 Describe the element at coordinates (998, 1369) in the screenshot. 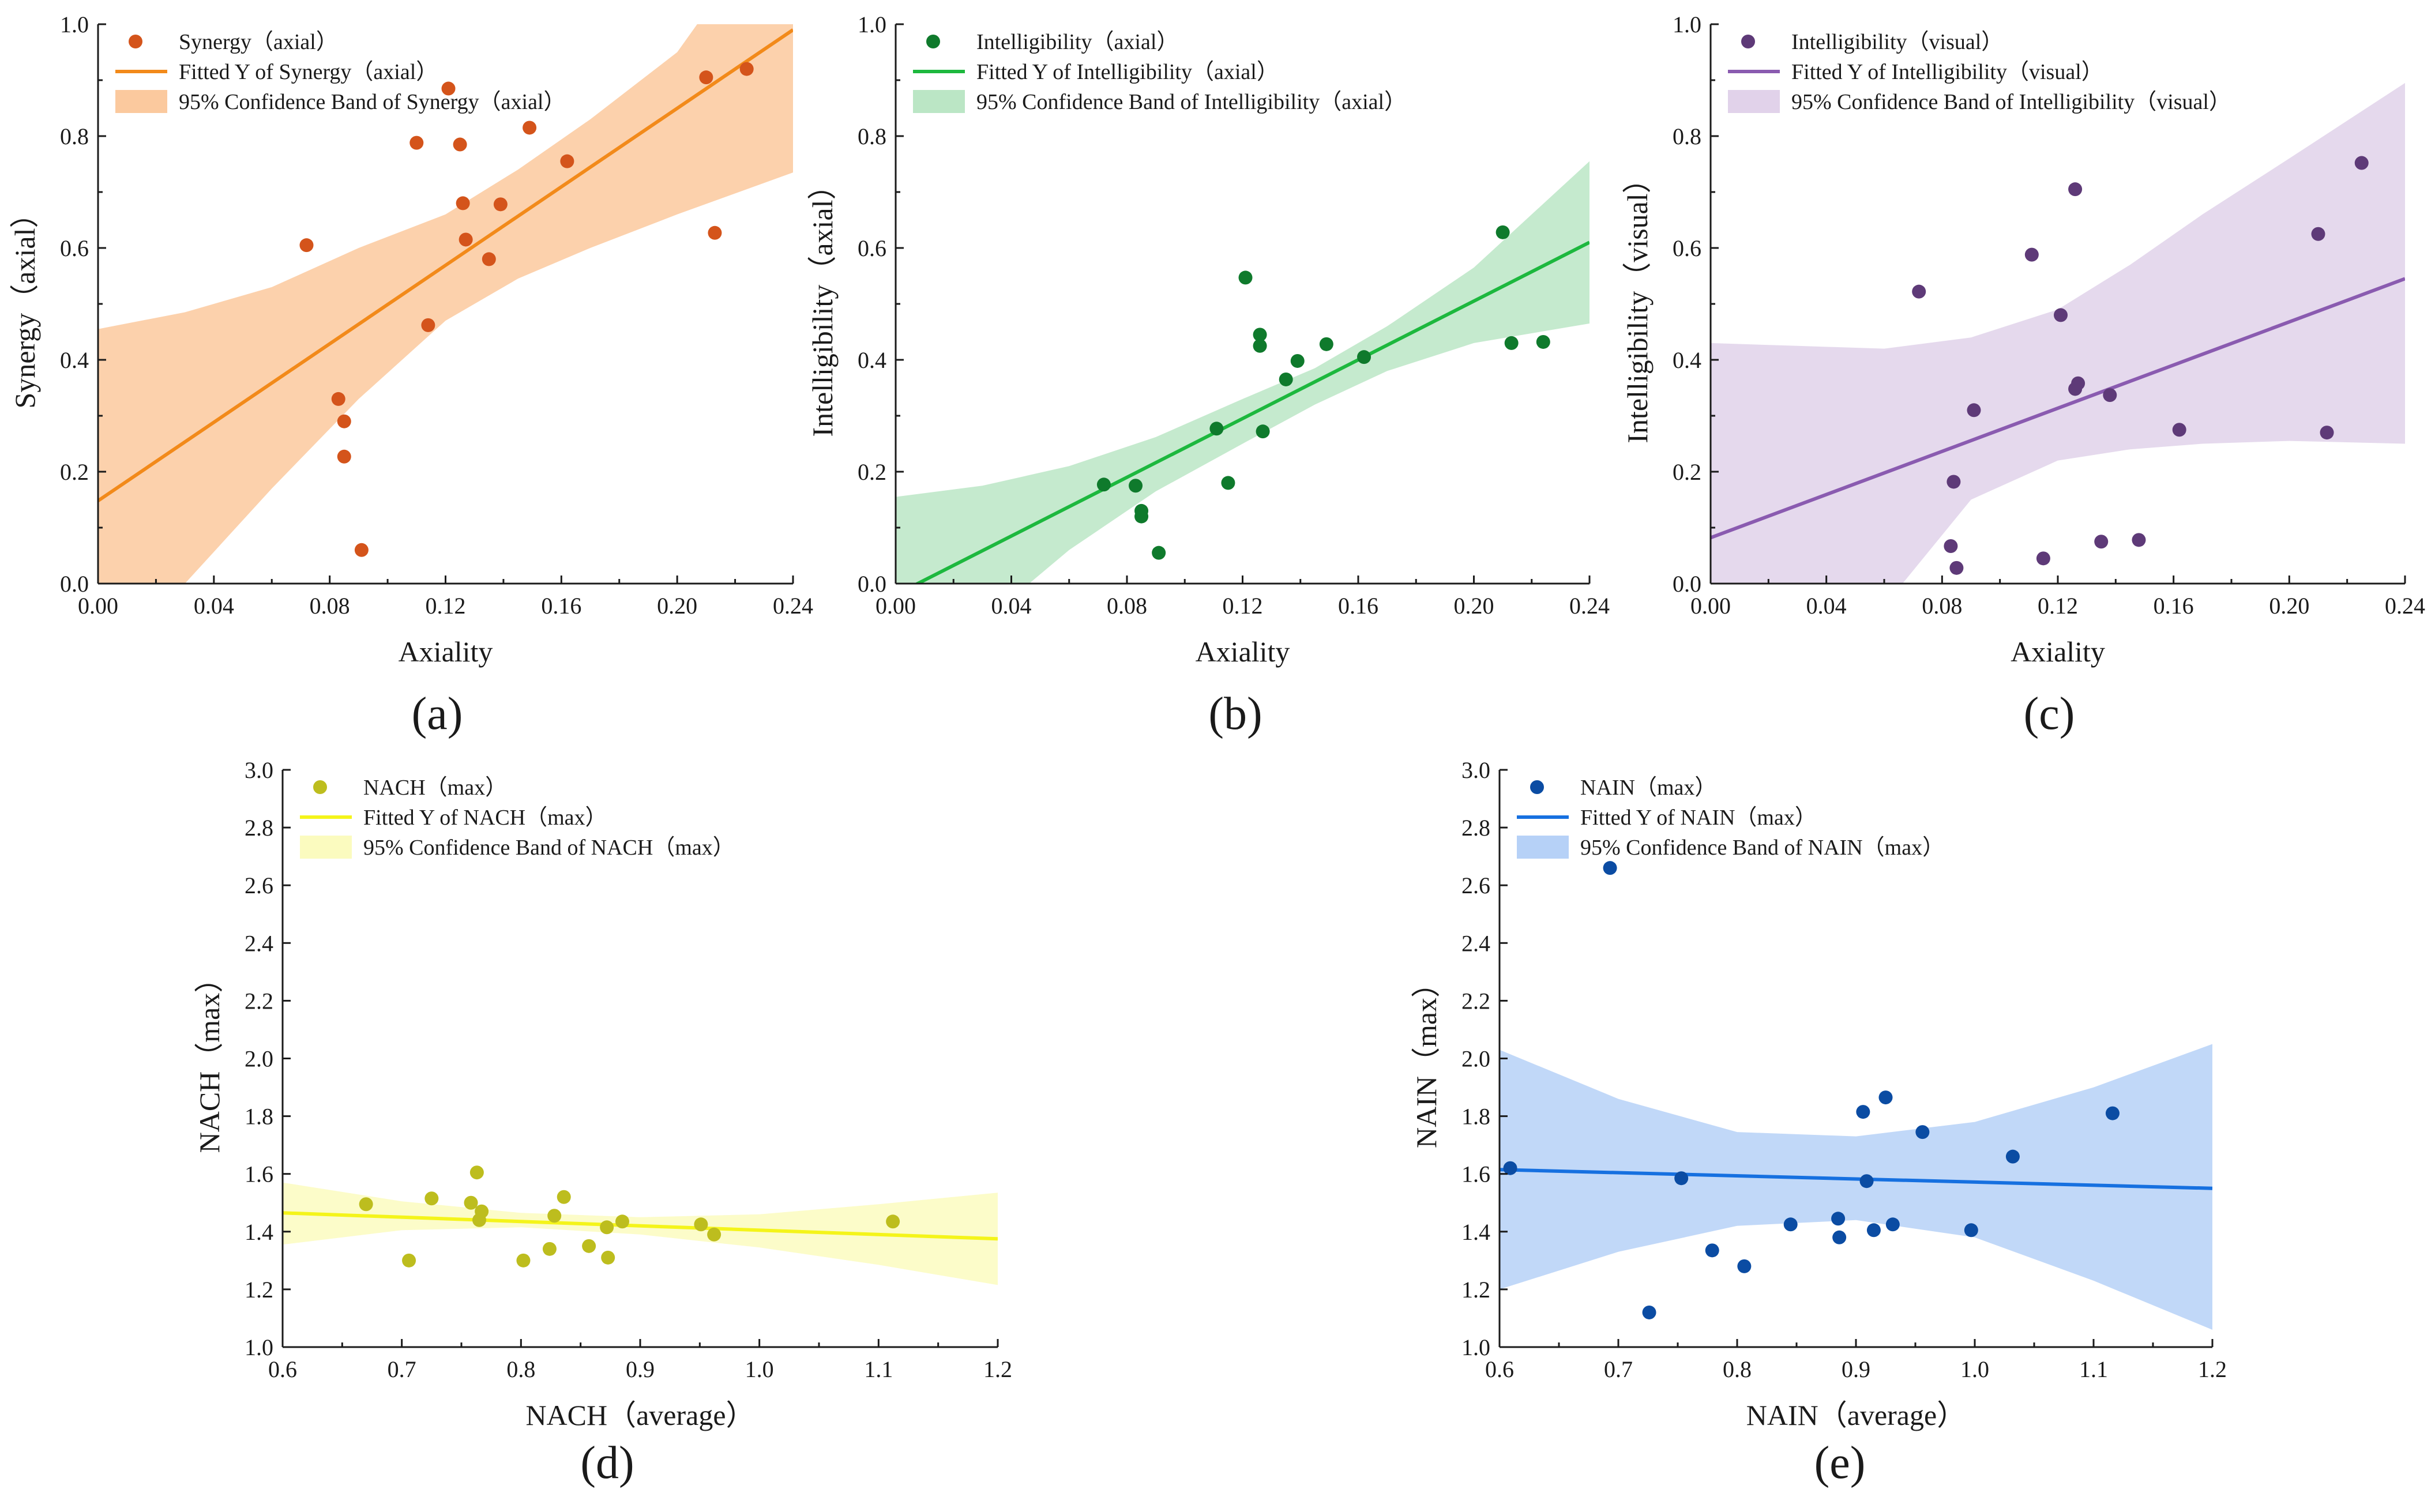

I see `x-tick-label-d: 1.2` at that location.